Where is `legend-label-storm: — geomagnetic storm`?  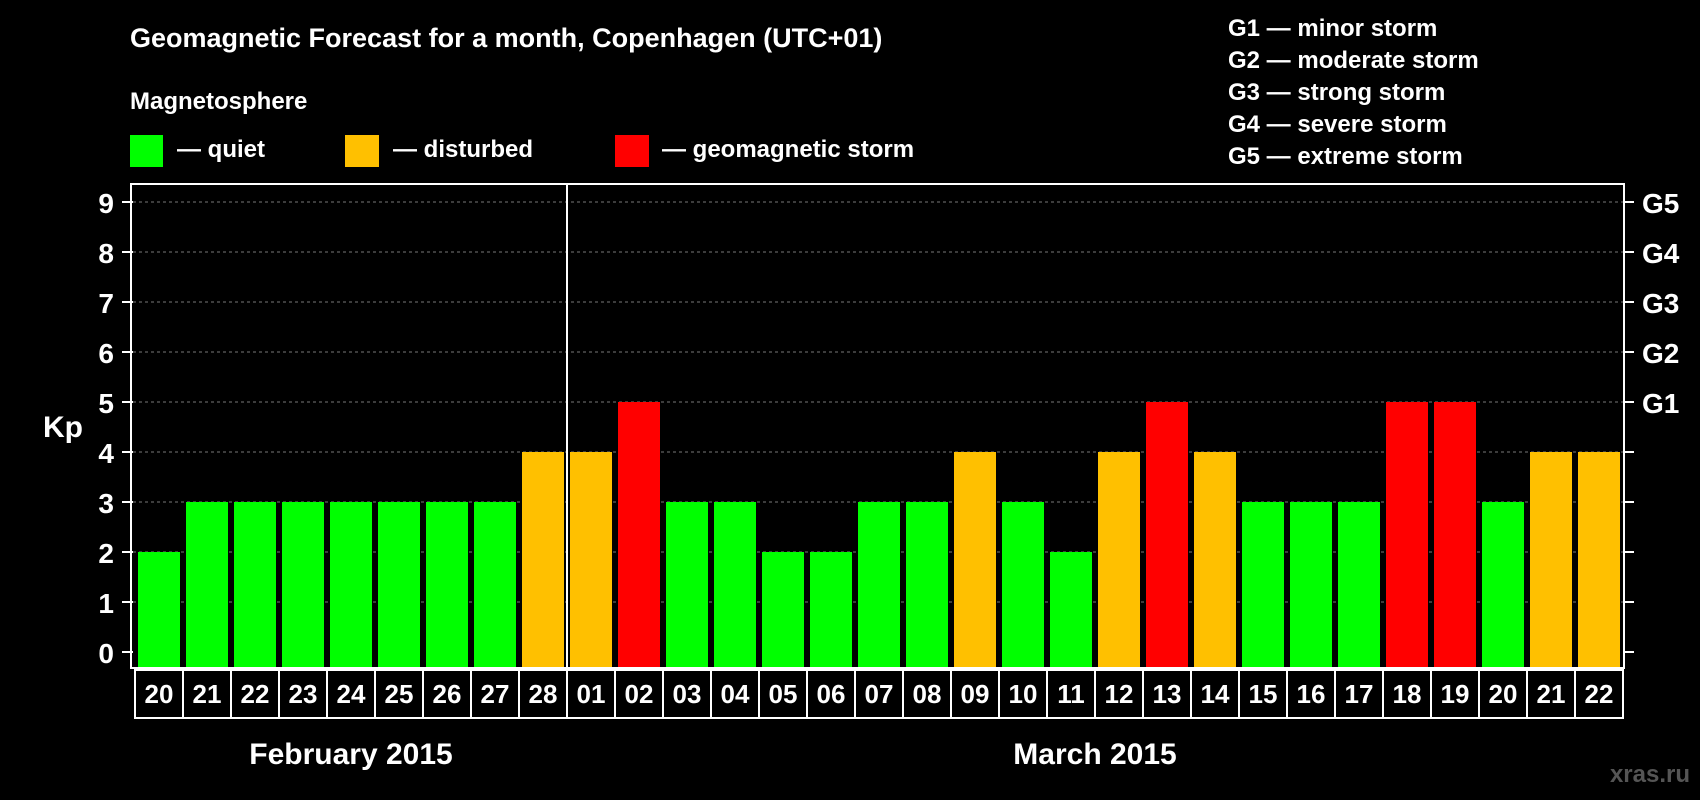 legend-label-storm: — geomagnetic storm is located at coordinates (788, 149).